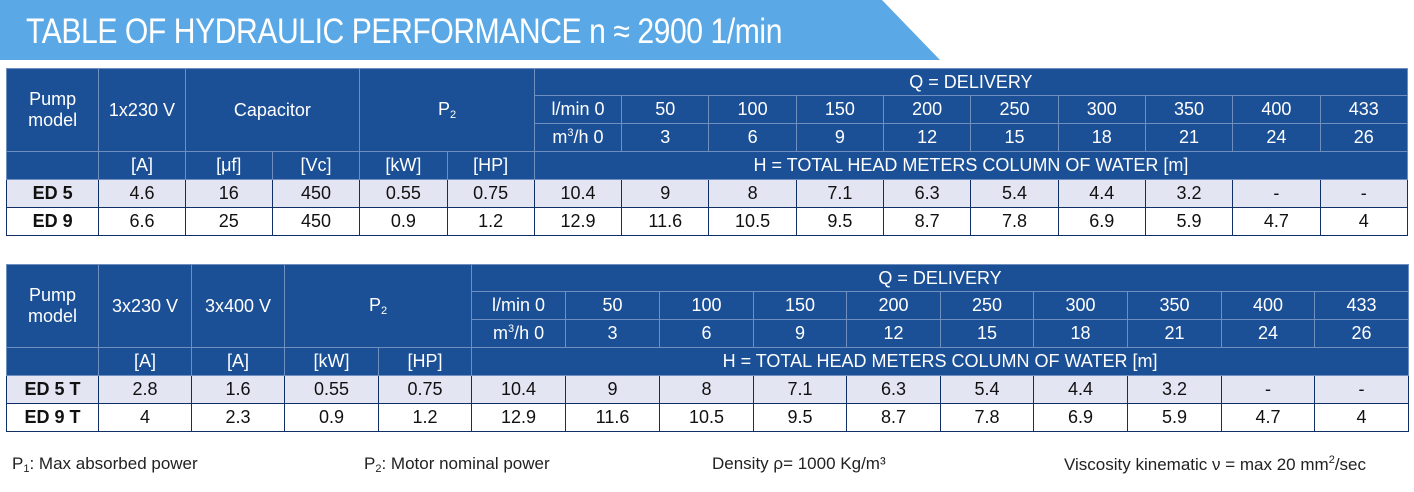 This screenshot has height=492, width=1414. I want to click on footnote-p1: P1: Max absorbed power, so click(105, 464).